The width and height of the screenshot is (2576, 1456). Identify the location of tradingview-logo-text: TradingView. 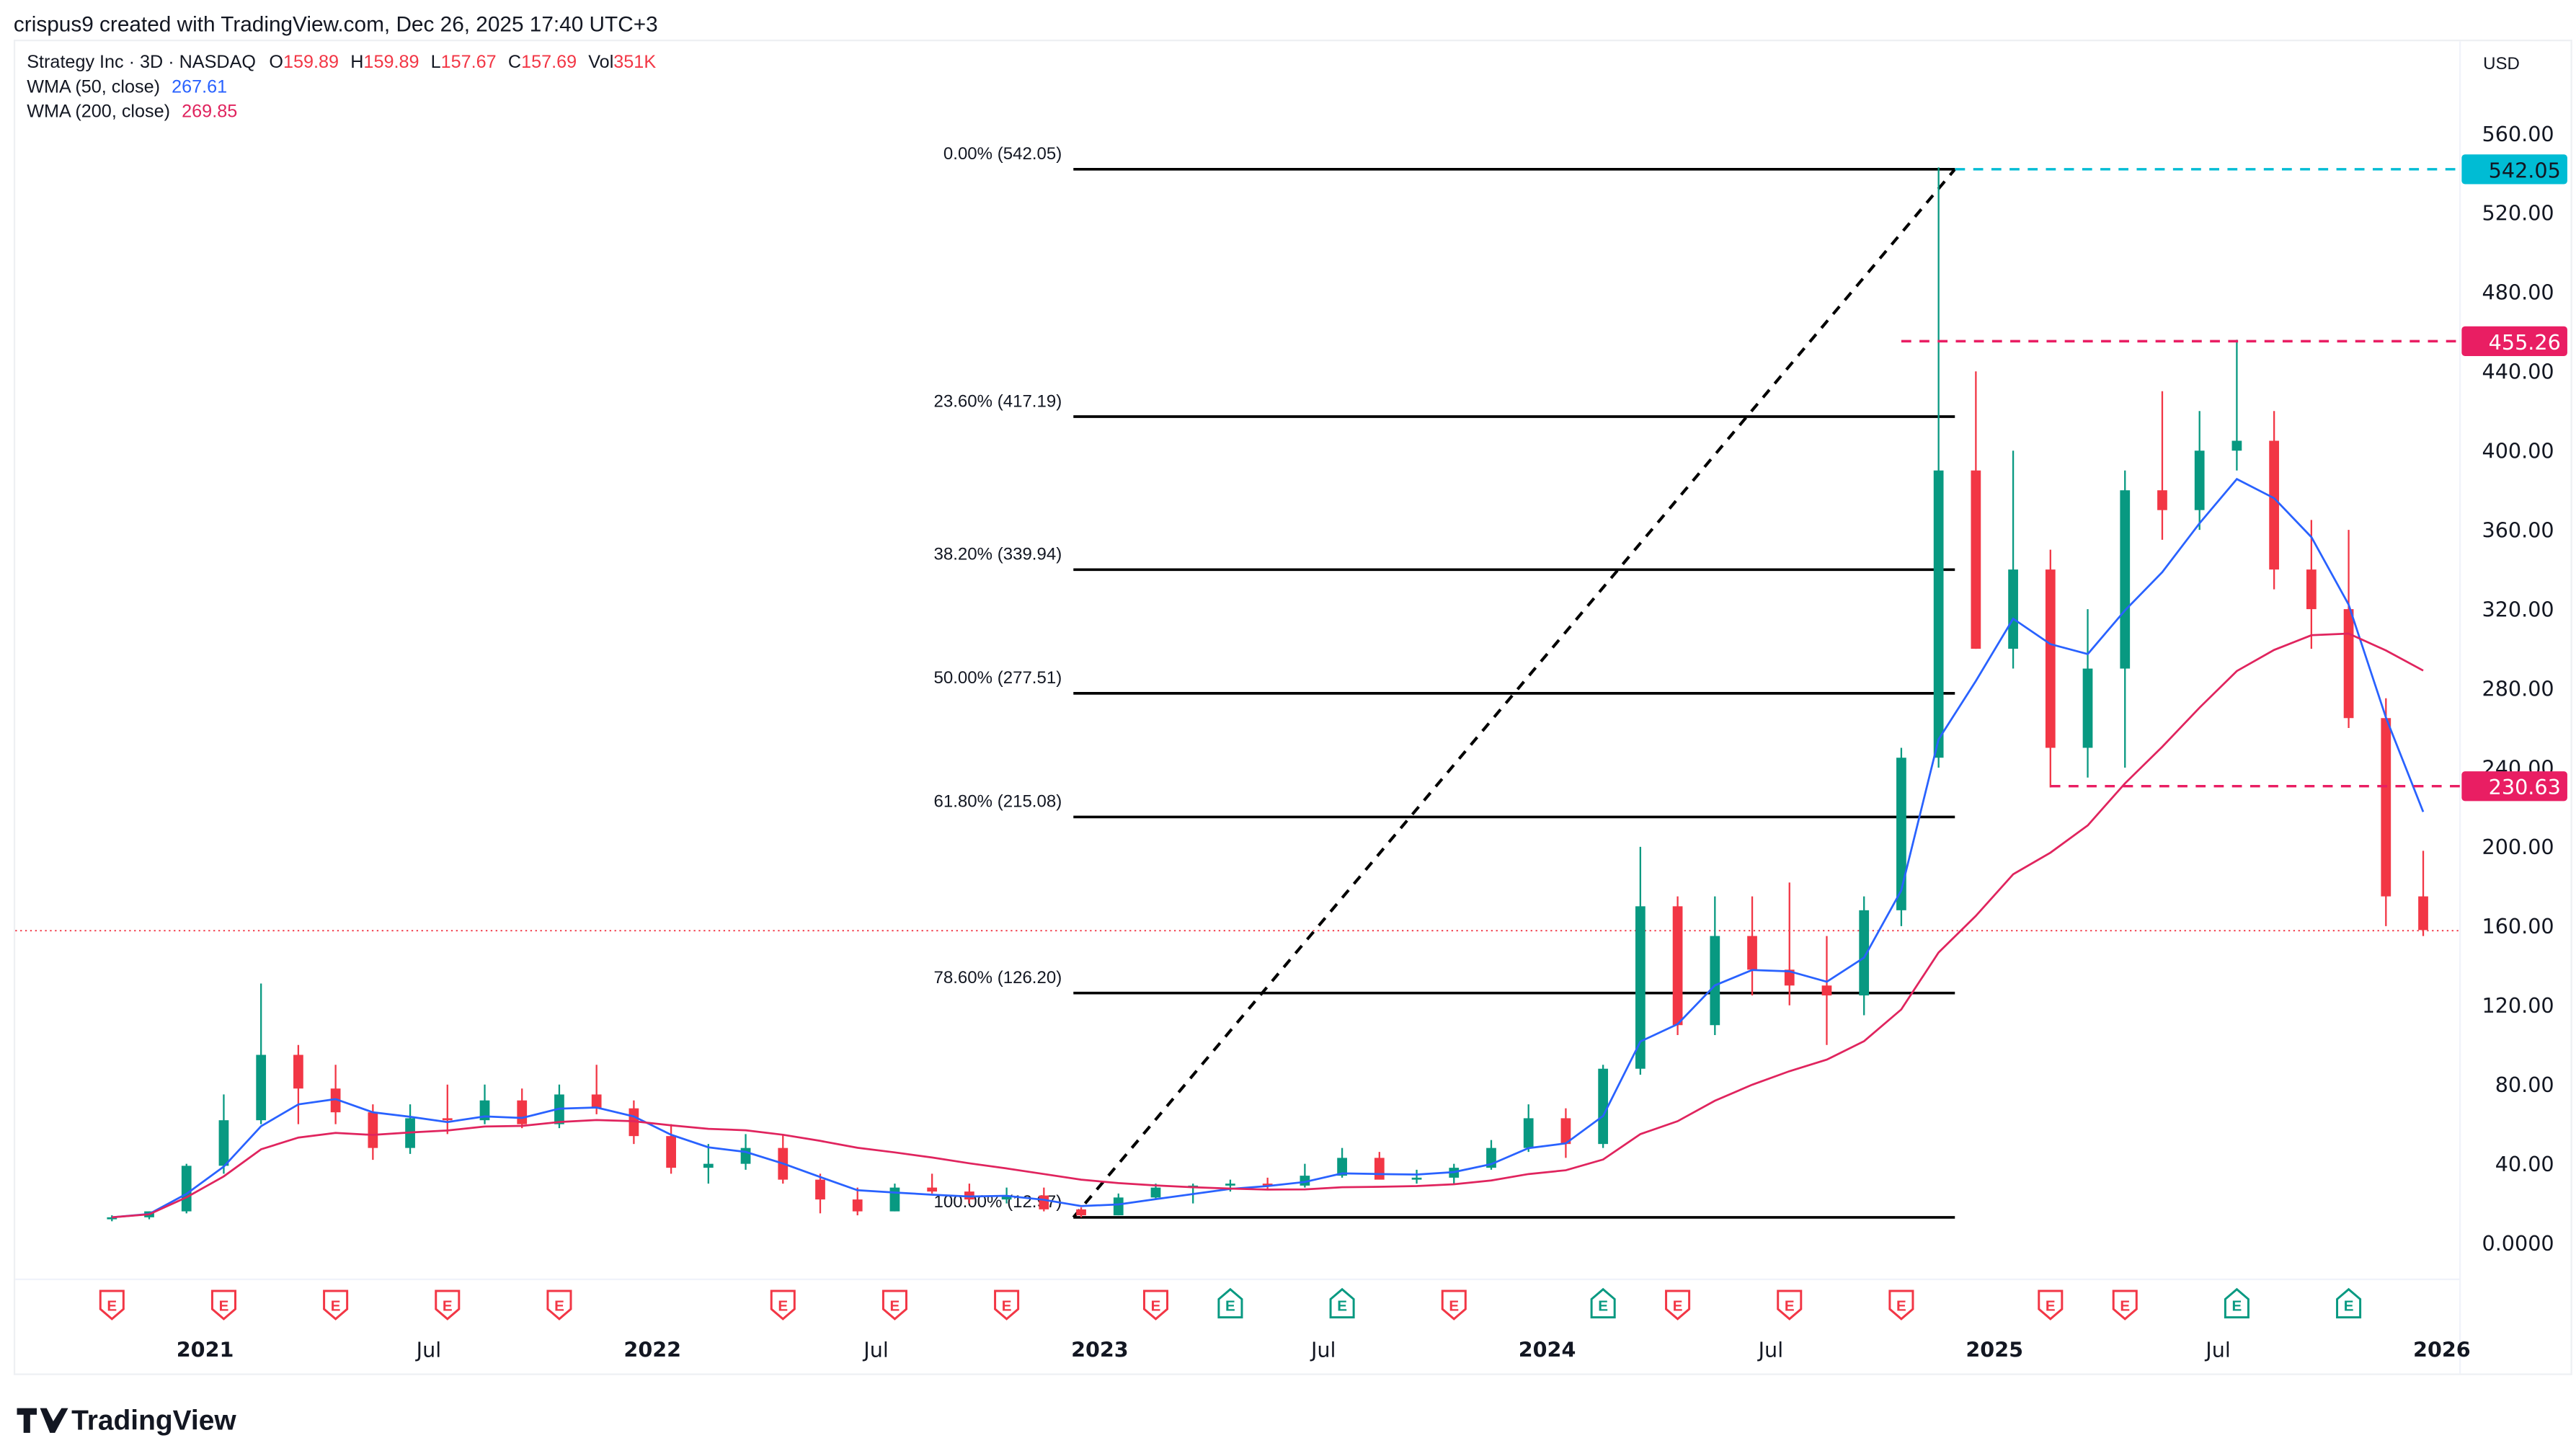
(153, 1420).